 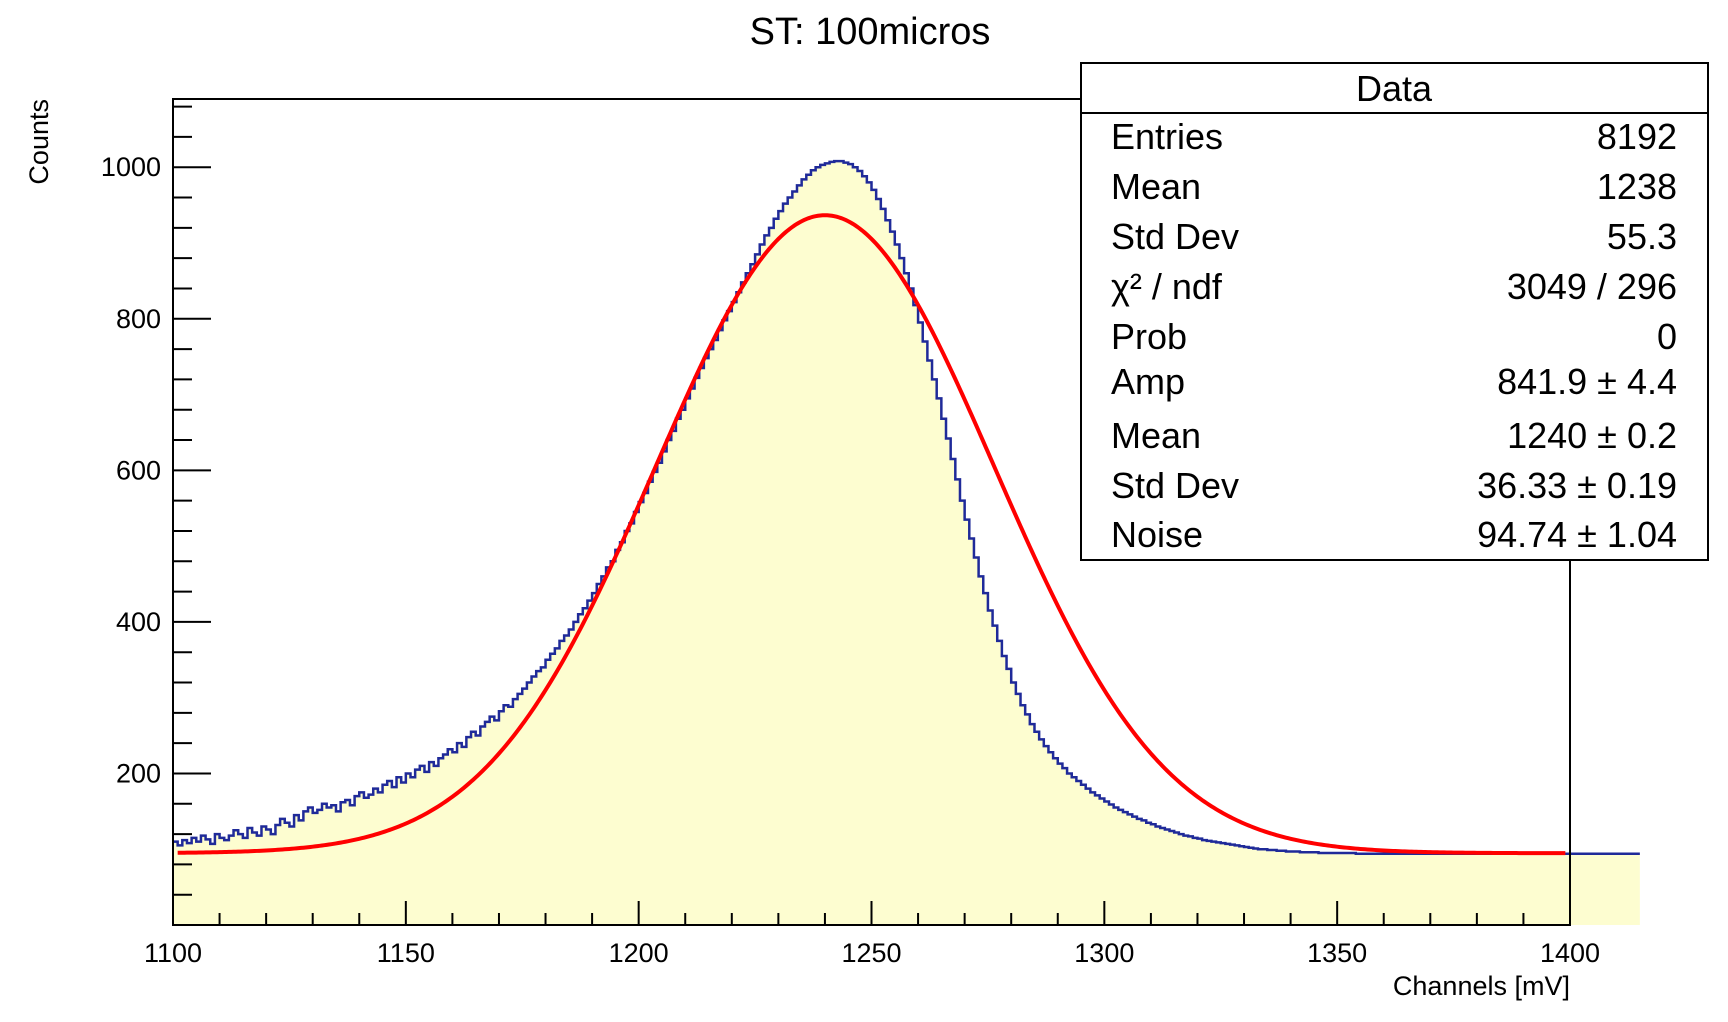 I want to click on stats-row-value: 3049 / 296, so click(x=1592, y=286).